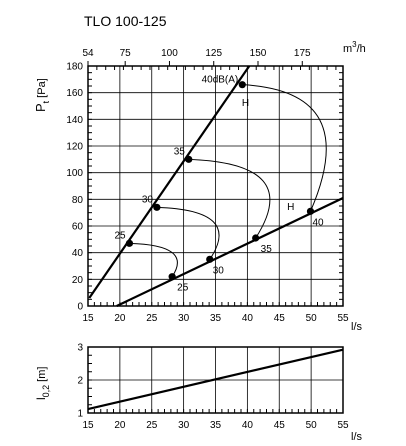 Image resolution: width=406 pixels, height=446 pixels. Describe the element at coordinates (230, 252) in the screenshot. I see `series-line` at that location.